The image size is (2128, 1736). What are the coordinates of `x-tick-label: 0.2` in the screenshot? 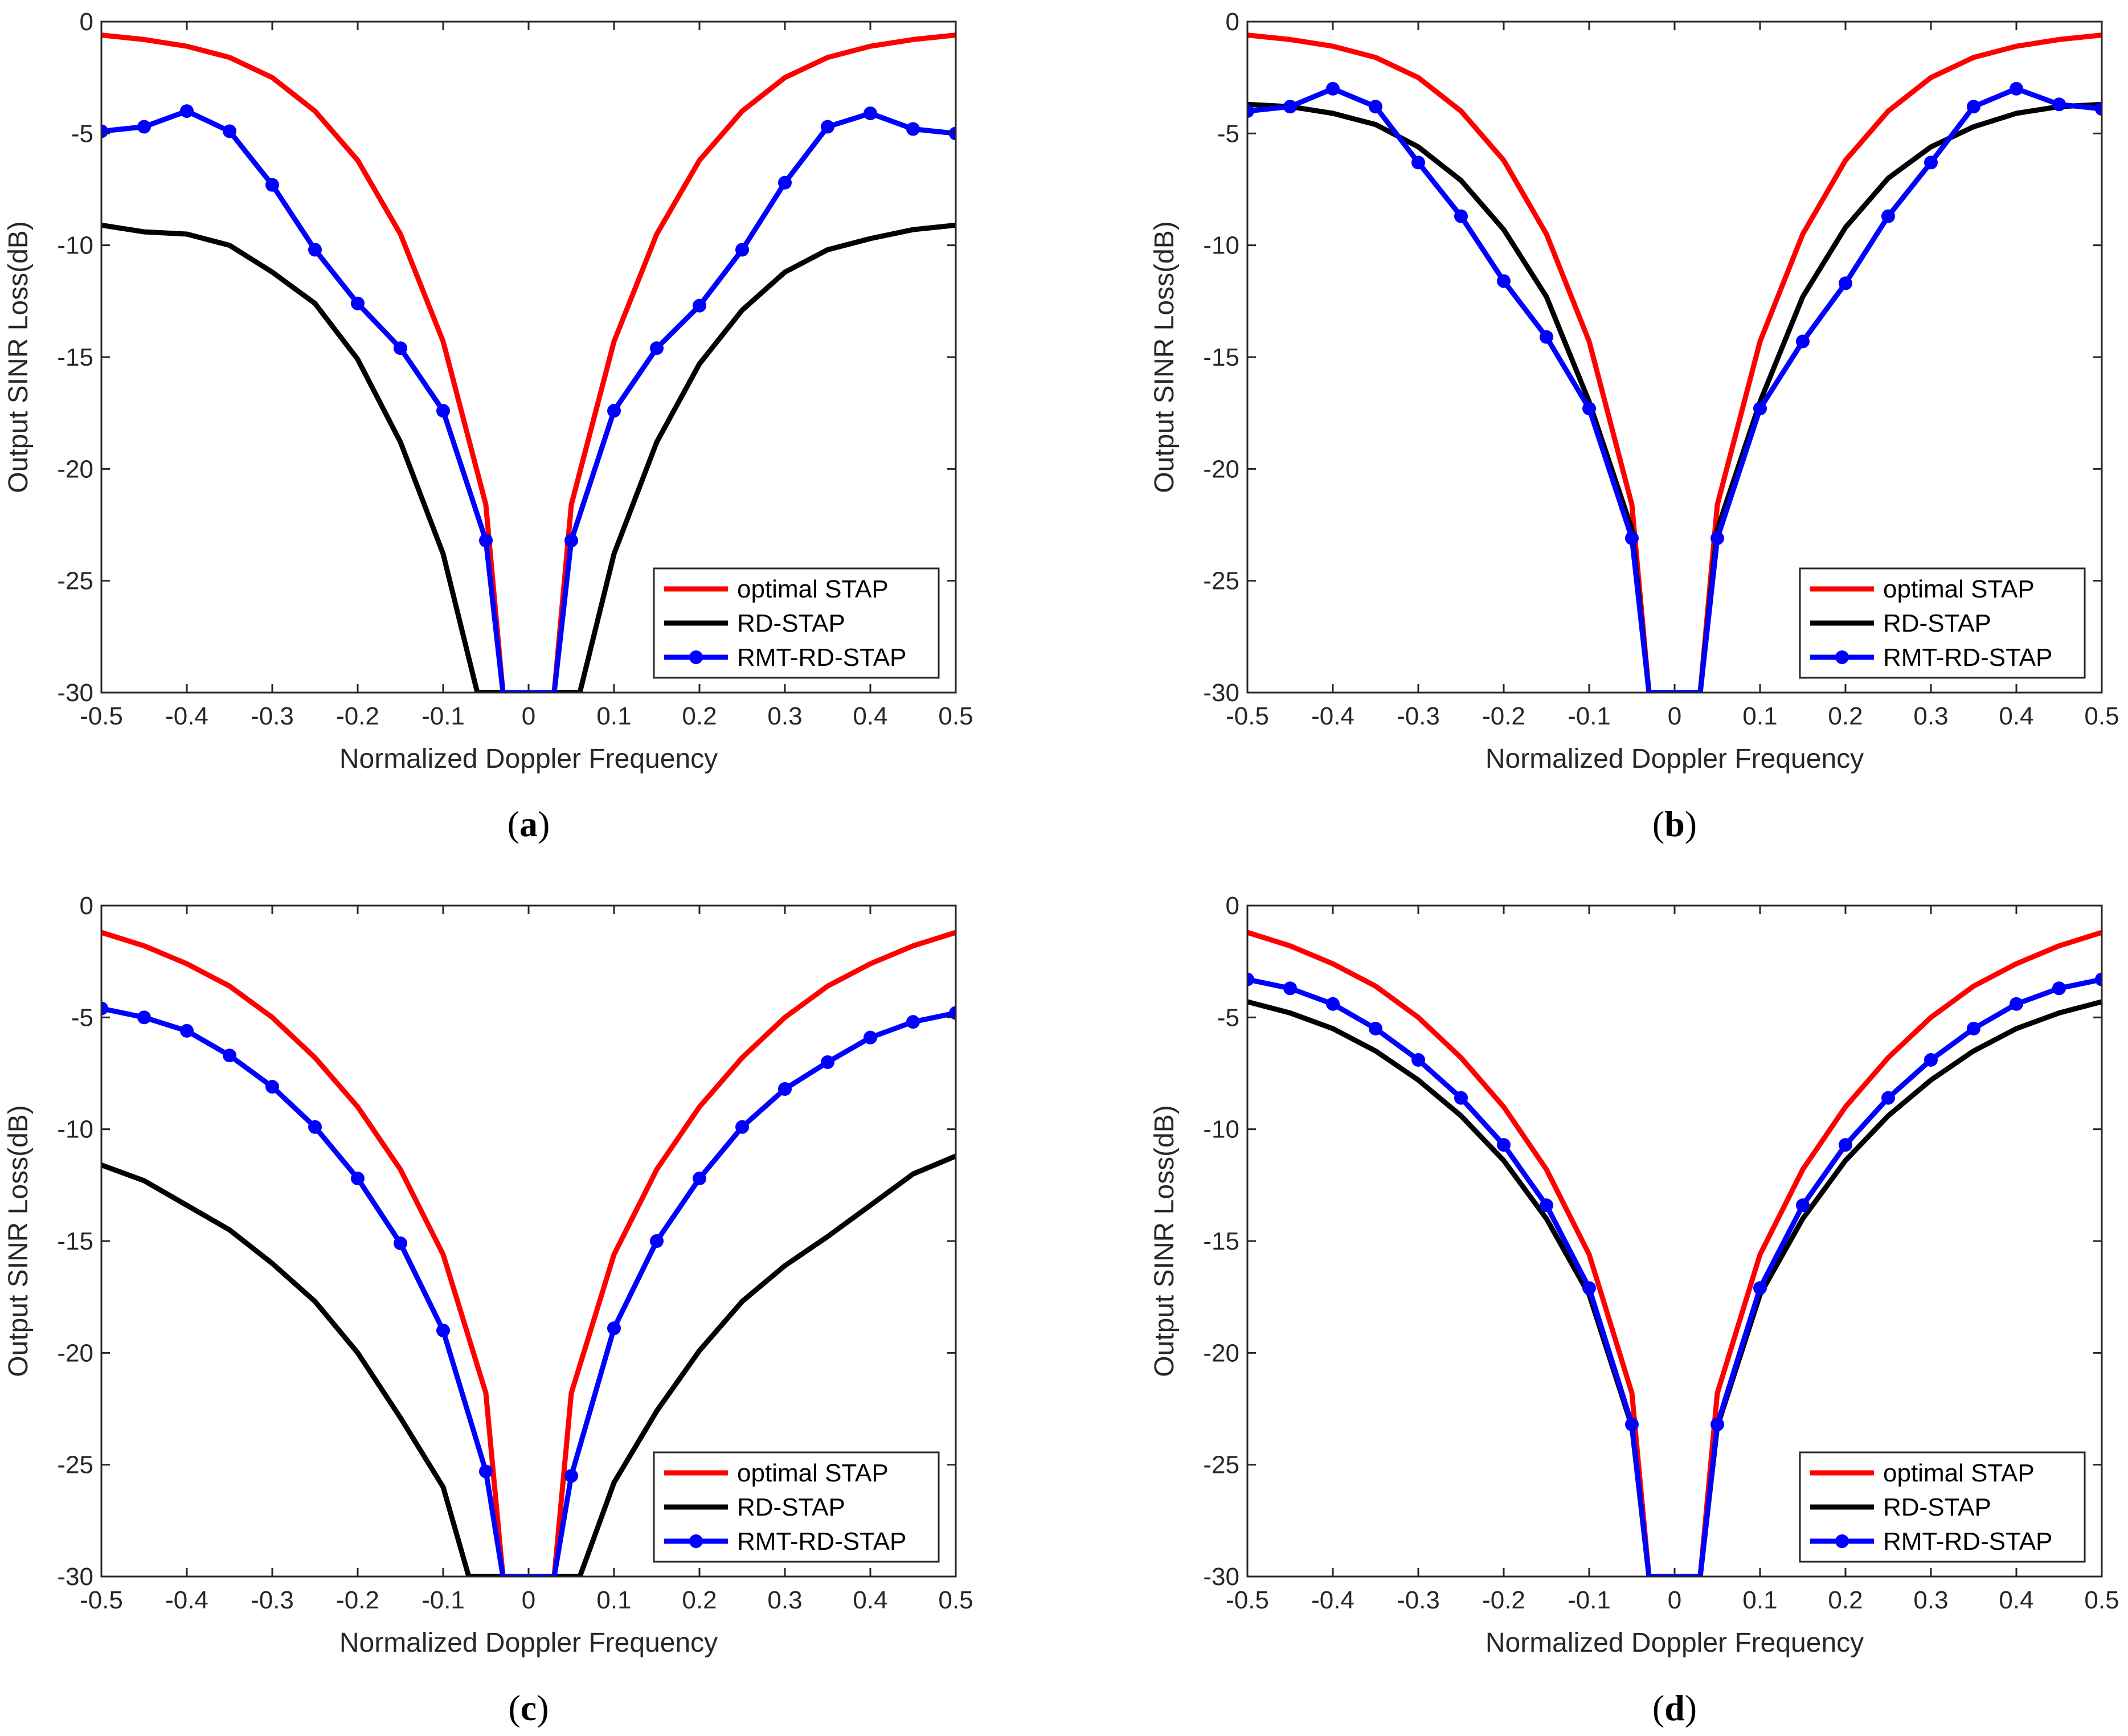 It's located at (699, 1600).